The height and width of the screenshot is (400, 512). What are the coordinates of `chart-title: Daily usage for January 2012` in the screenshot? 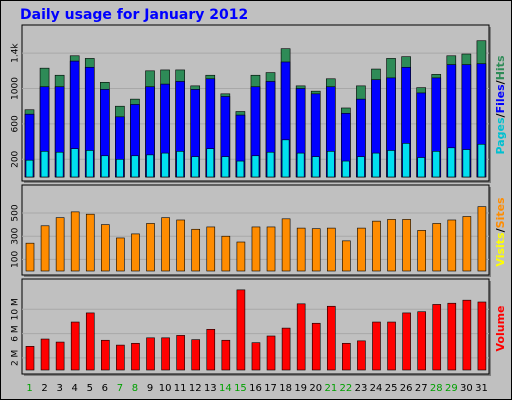 It's located at (134, 15).